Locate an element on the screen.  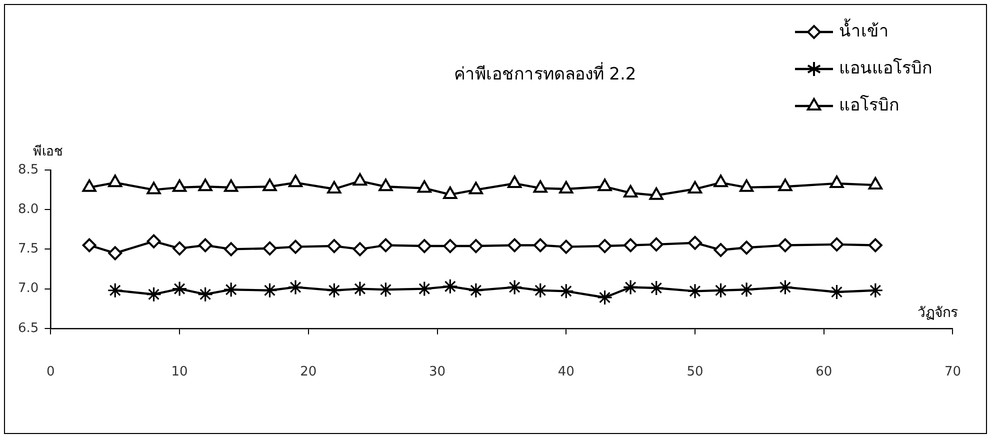
x-tick-label: 20 is located at coordinates (308, 372).